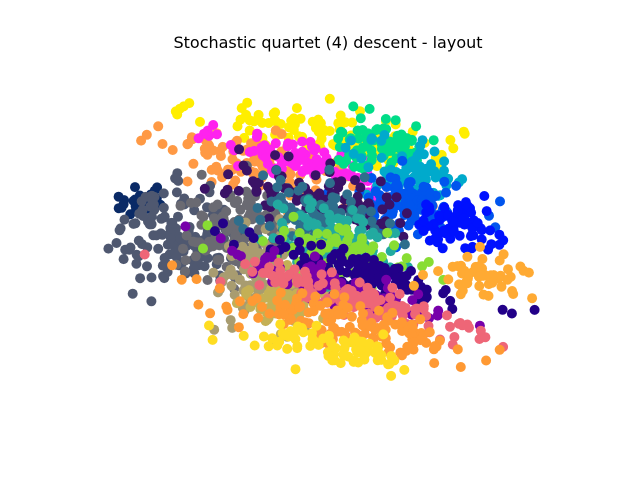  I want to click on chart-title: Stochastic quartet (4) descent - layout, so click(328, 42).